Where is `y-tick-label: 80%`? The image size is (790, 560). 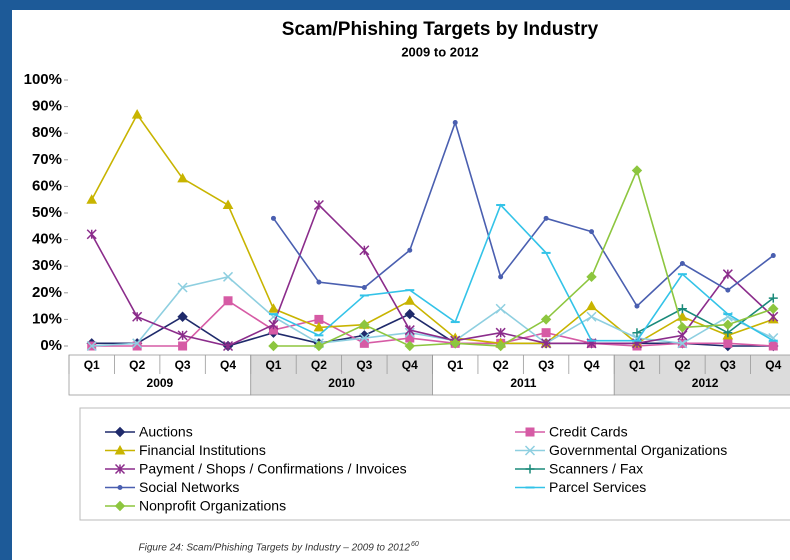
y-tick-label: 80% is located at coordinates (47, 132).